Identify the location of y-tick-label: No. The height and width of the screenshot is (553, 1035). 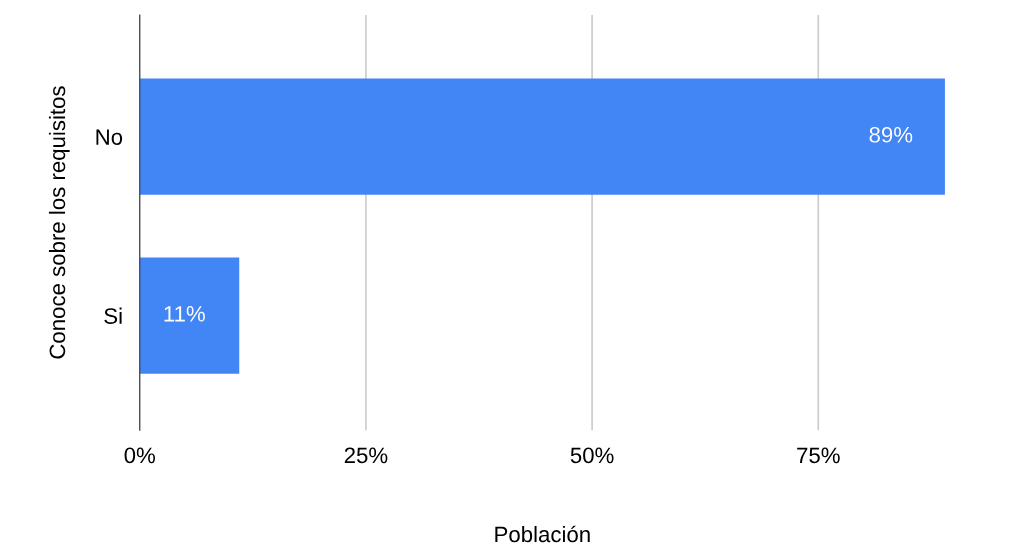
(109, 137).